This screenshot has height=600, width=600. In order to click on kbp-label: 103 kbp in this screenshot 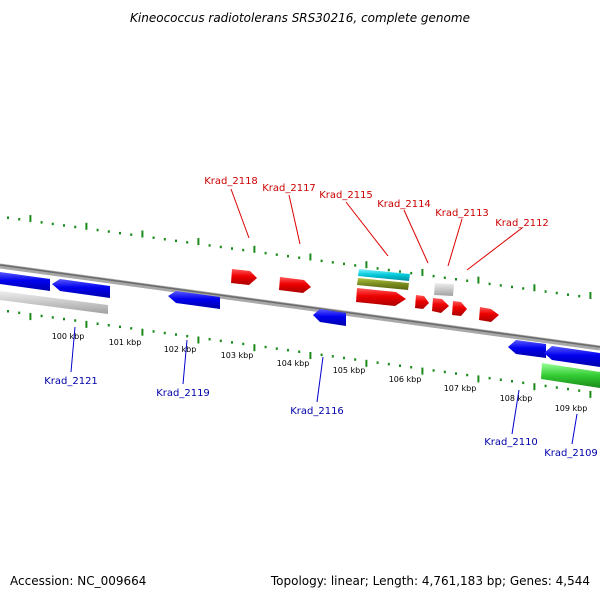, I will do `click(237, 355)`.